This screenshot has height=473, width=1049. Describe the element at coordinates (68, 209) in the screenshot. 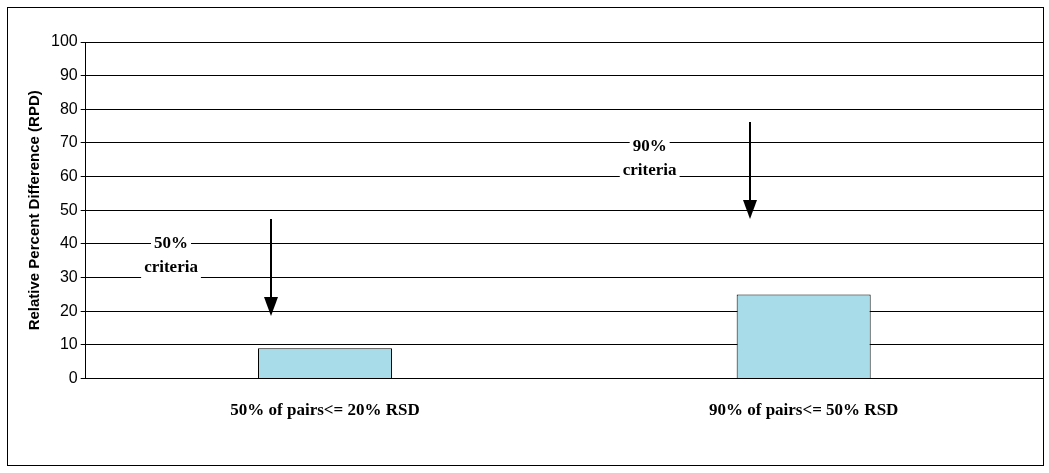

I see `y-tick-label: 50` at that location.